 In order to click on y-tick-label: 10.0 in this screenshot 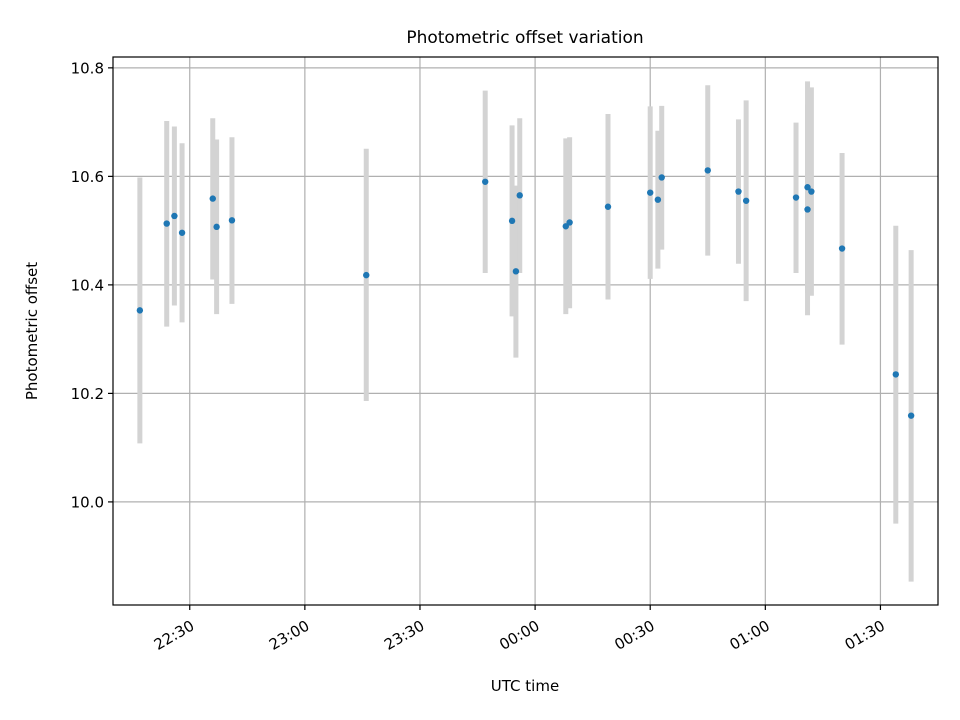, I will do `click(87, 502)`.